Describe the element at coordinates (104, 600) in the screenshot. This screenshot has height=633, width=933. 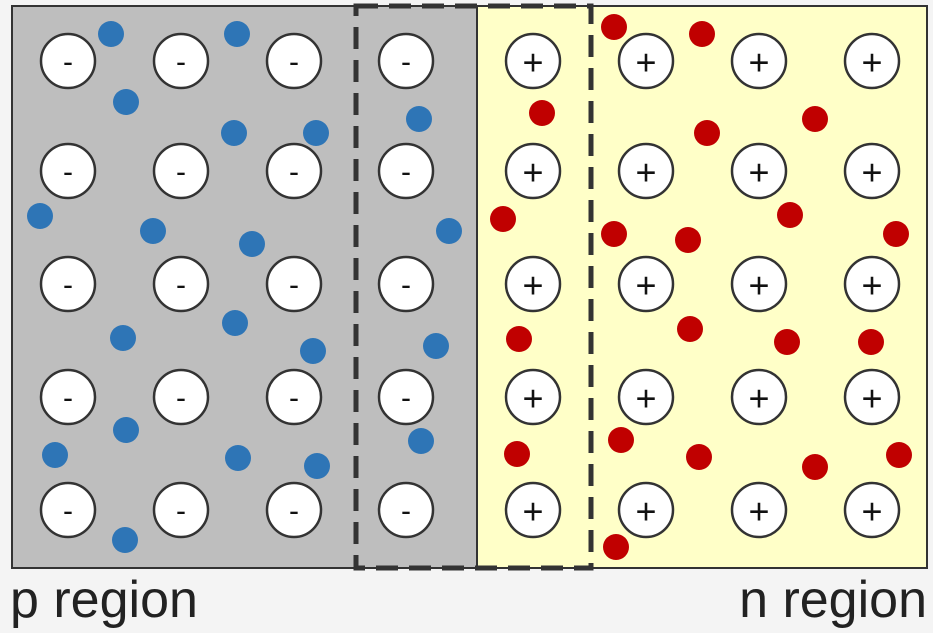
I see `p-region-label: p region` at that location.